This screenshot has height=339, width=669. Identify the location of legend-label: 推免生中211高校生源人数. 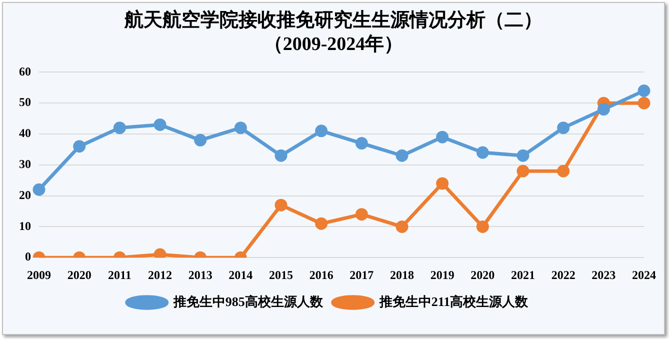
(454, 301).